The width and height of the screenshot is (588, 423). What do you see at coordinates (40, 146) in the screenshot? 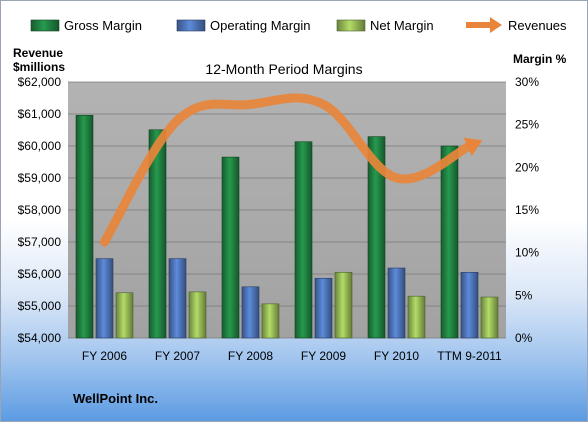
I see `left-tick-label: $60,000` at bounding box center [40, 146].